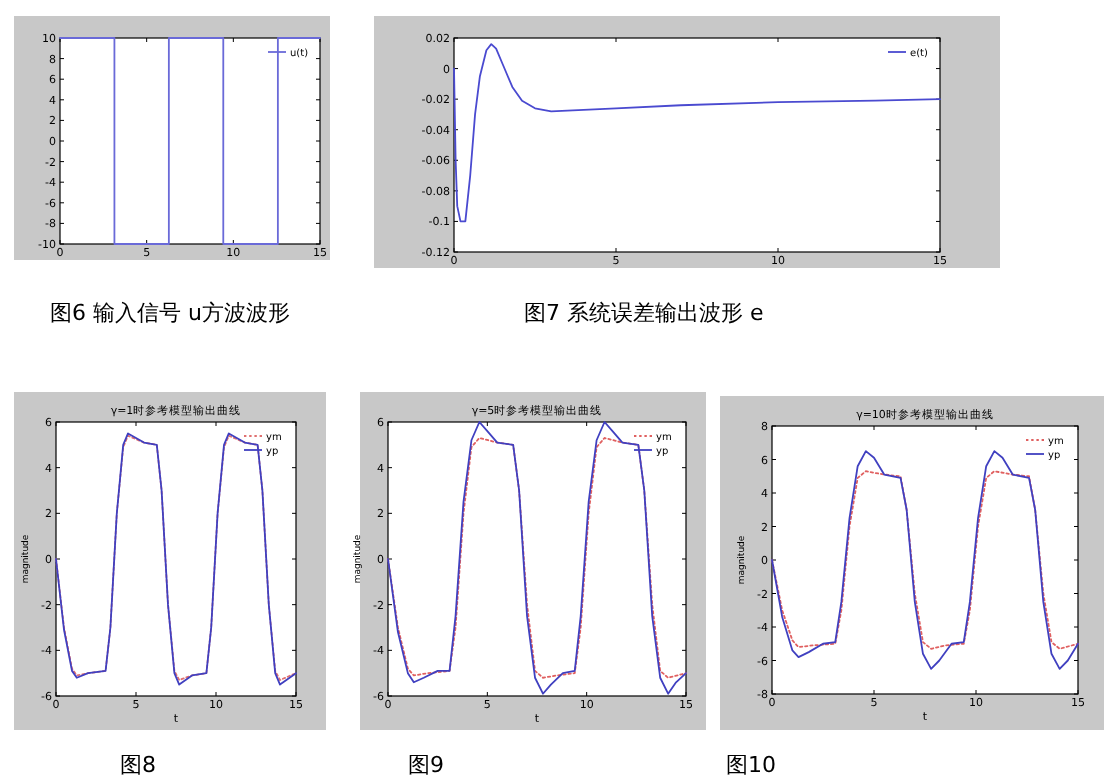 This screenshot has width=1118, height=784. I want to click on caption: 图7 系统误差输出波形 e, so click(644, 313).